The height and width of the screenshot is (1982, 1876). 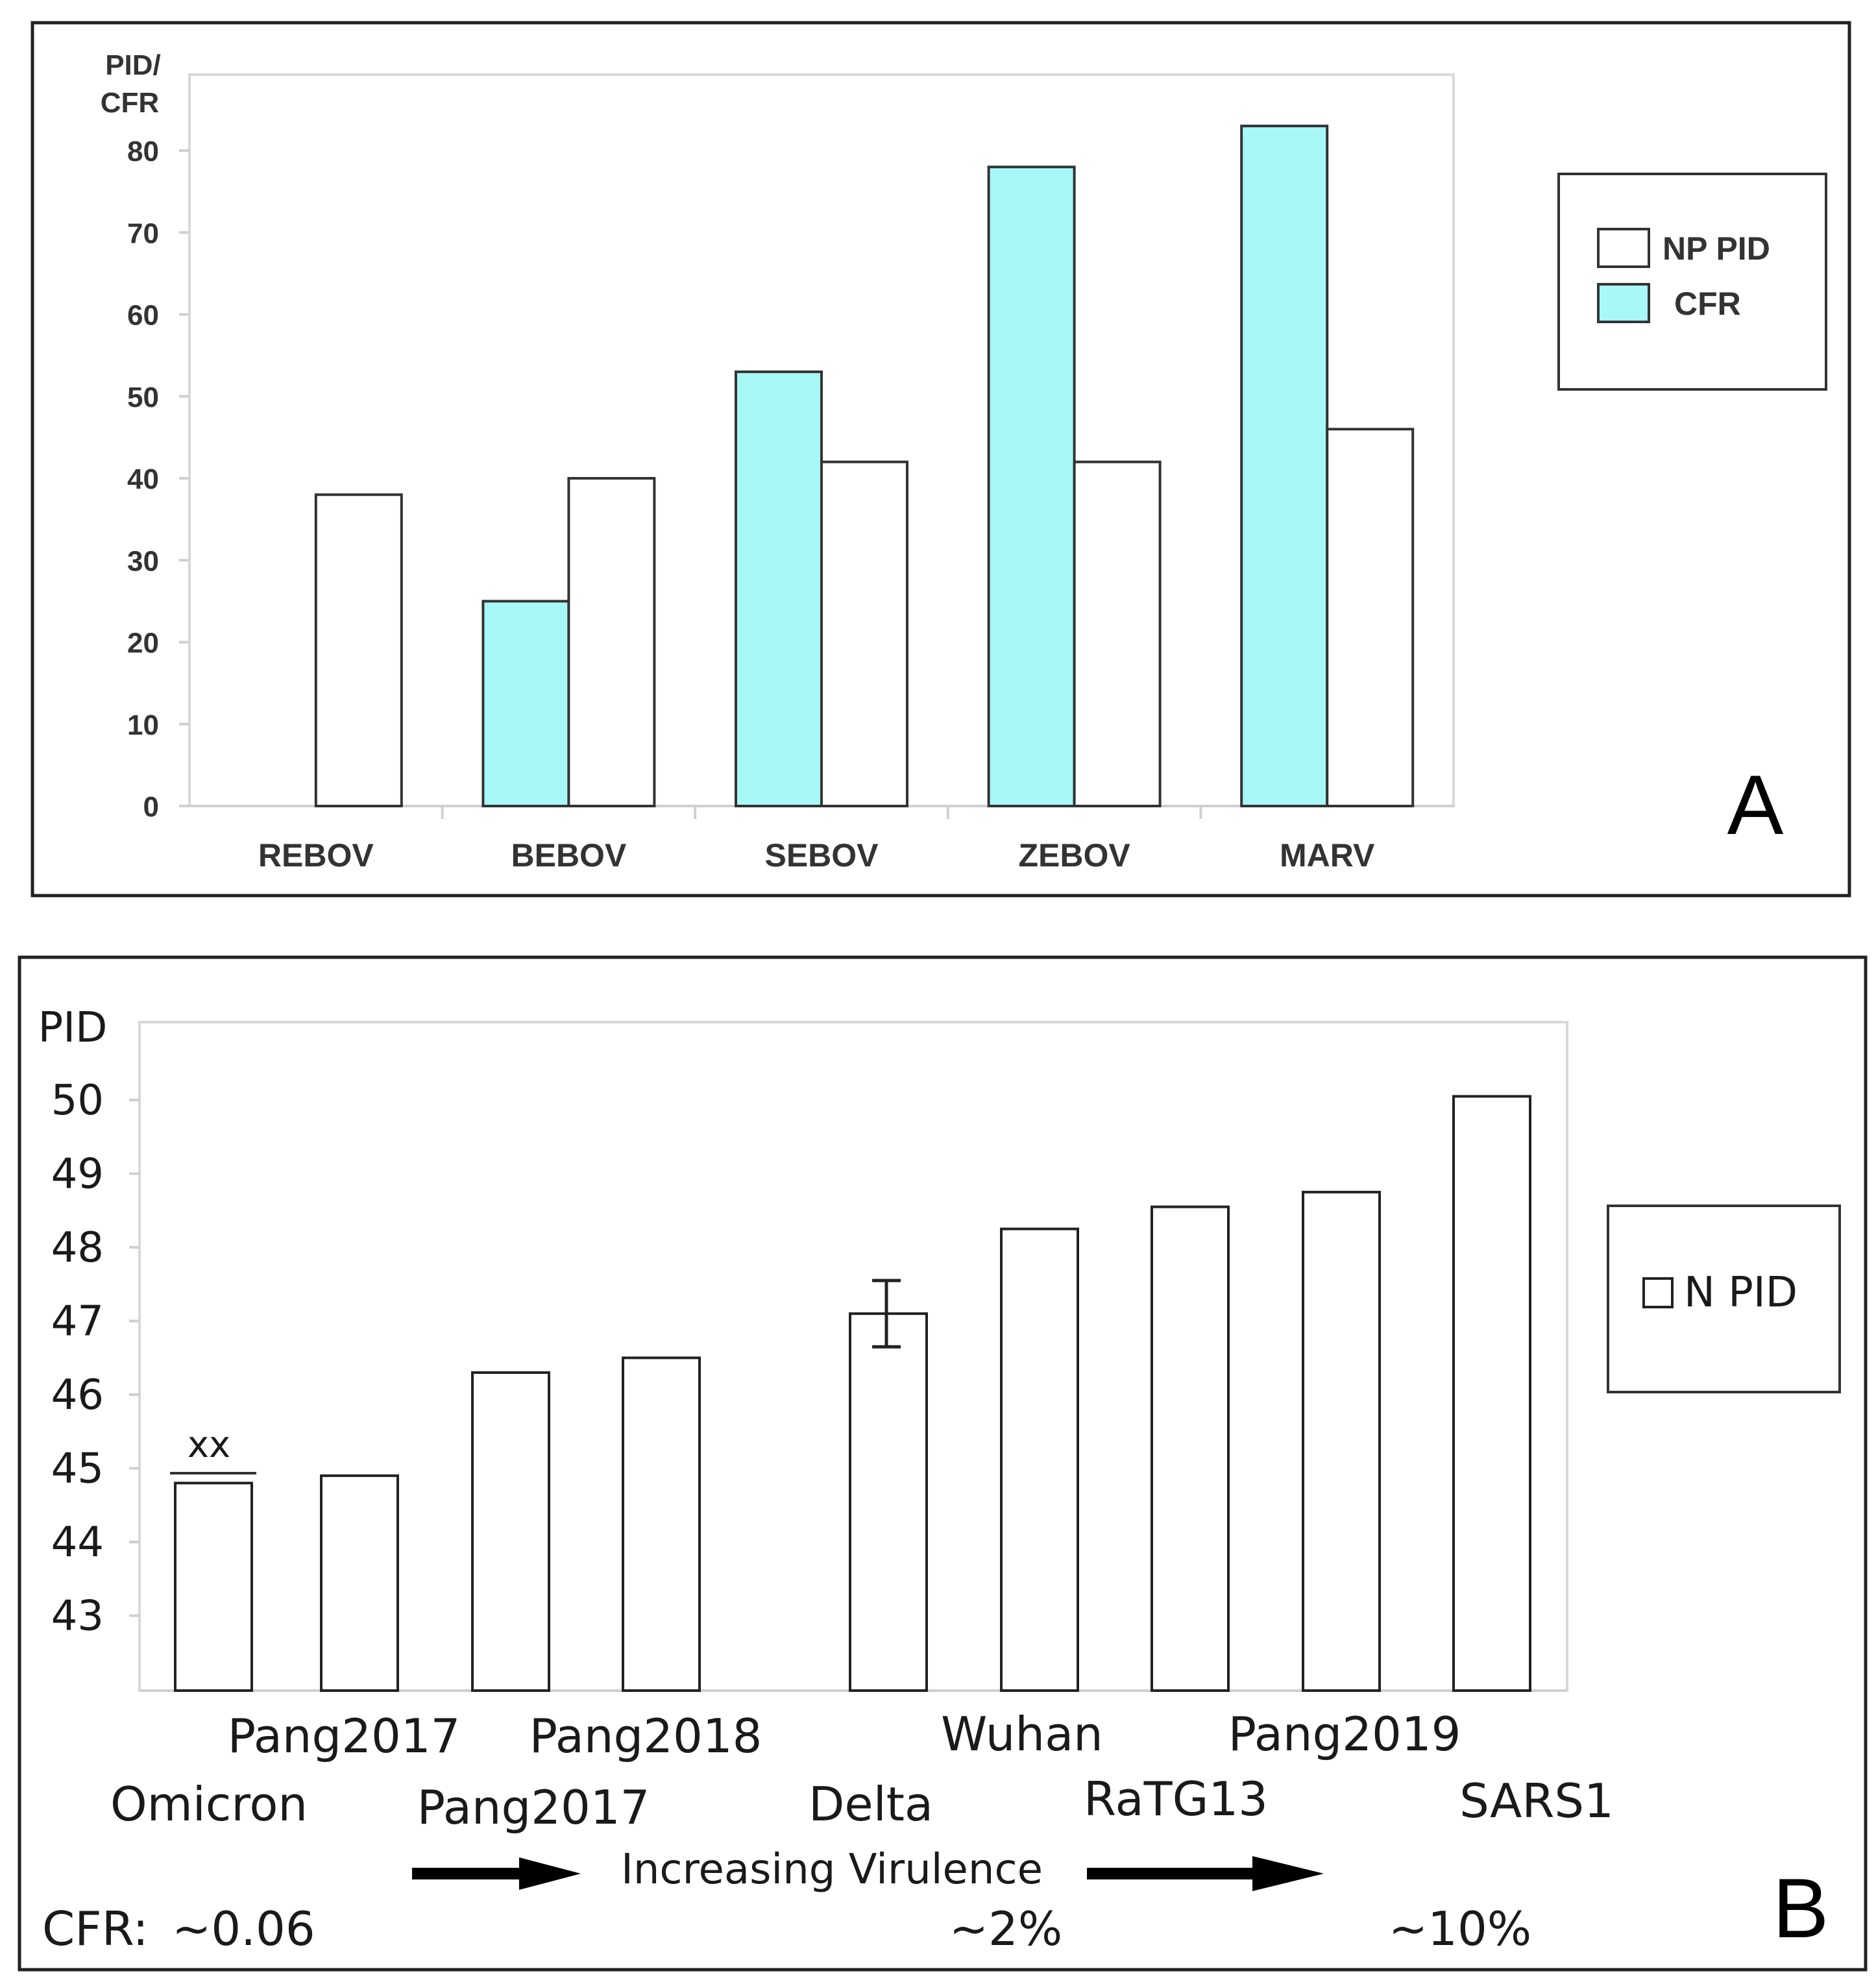 I want to click on omicron-xx-annotation: xx, so click(x=209, y=1445).